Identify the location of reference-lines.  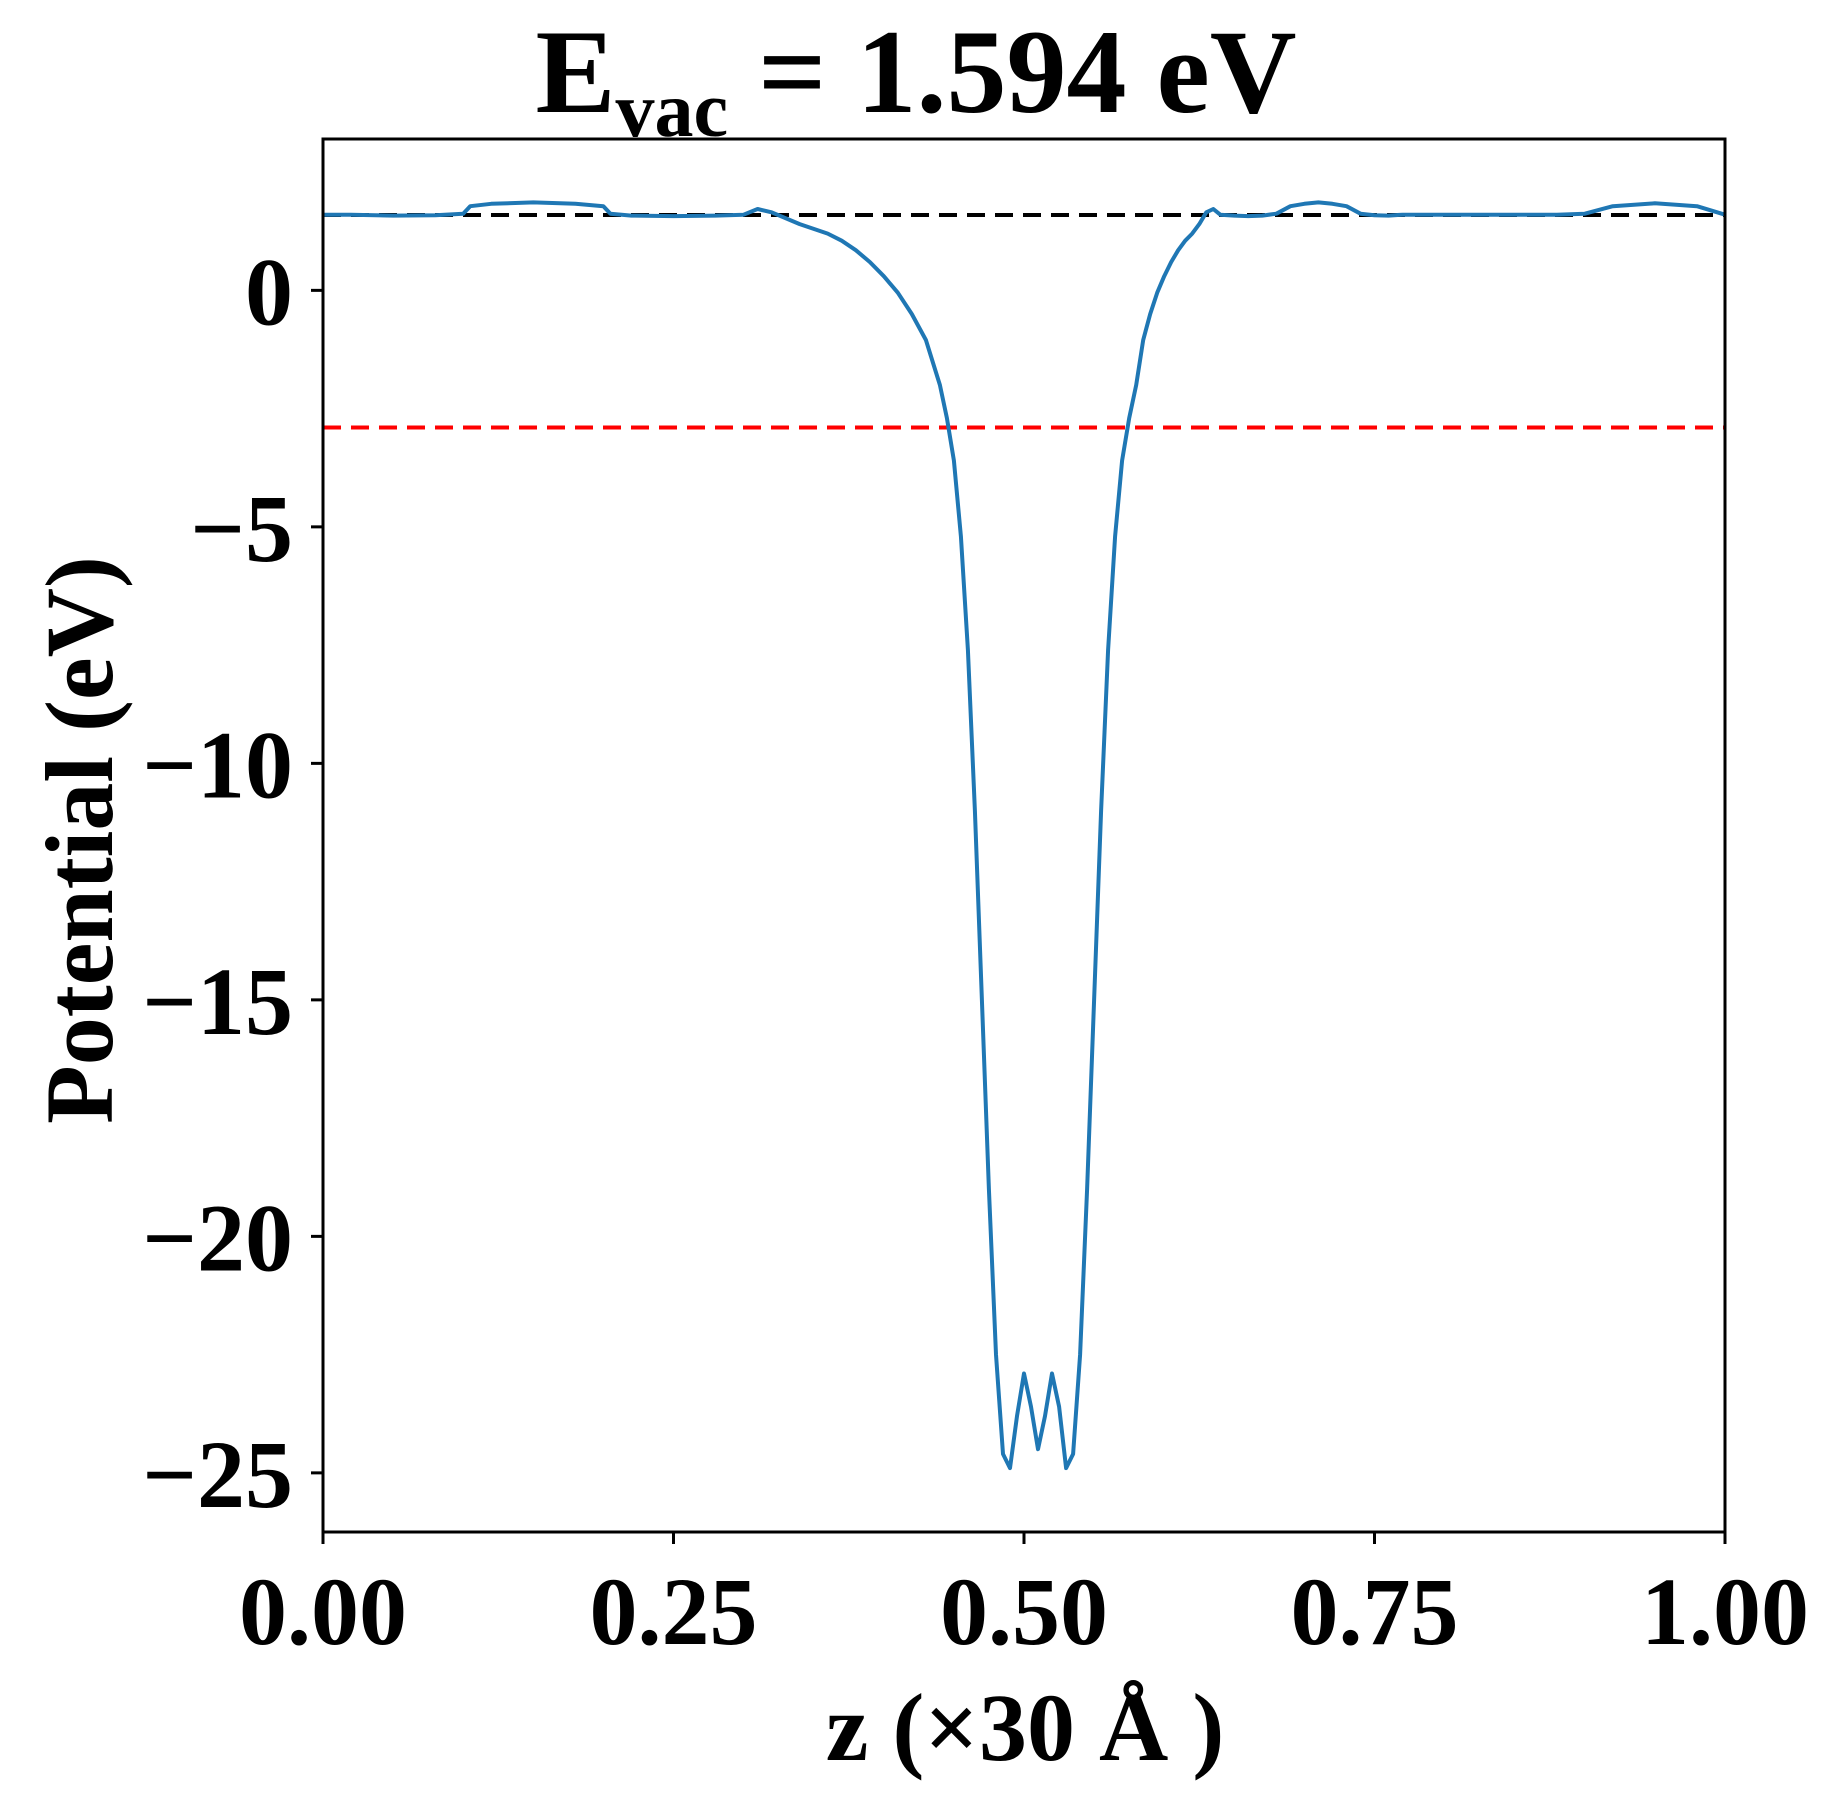
(1024, 321).